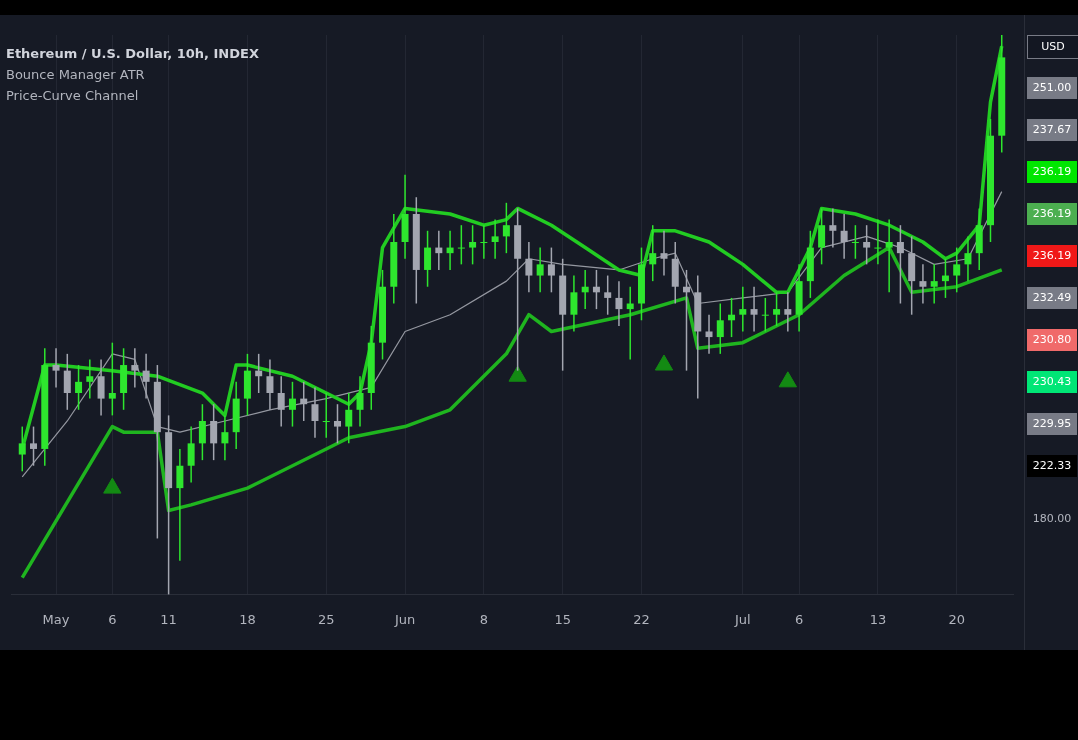 The width and height of the screenshot is (1078, 740). What do you see at coordinates (483, 619) in the screenshot?
I see `x-tick-label: 8` at bounding box center [483, 619].